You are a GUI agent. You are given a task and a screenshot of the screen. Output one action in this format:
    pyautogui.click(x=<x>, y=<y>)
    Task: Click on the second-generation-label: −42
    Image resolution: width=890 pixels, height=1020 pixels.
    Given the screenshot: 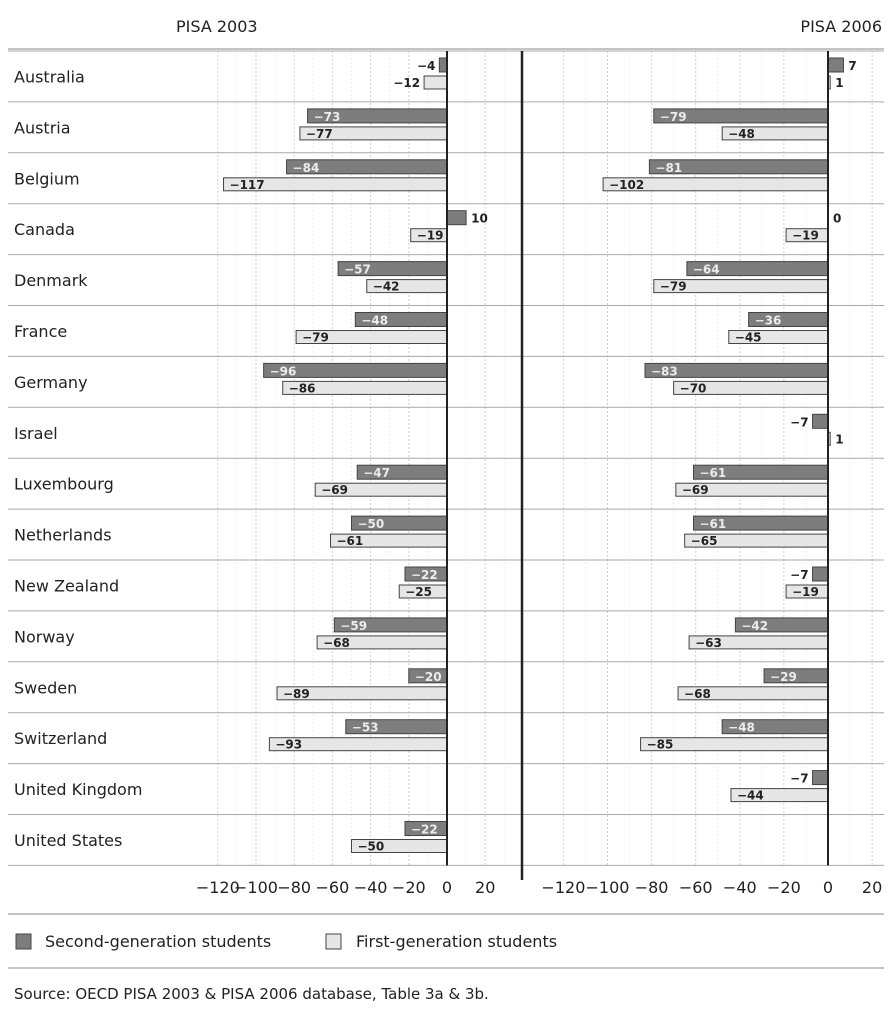 What is the action you would take?
    pyautogui.click(x=754, y=626)
    